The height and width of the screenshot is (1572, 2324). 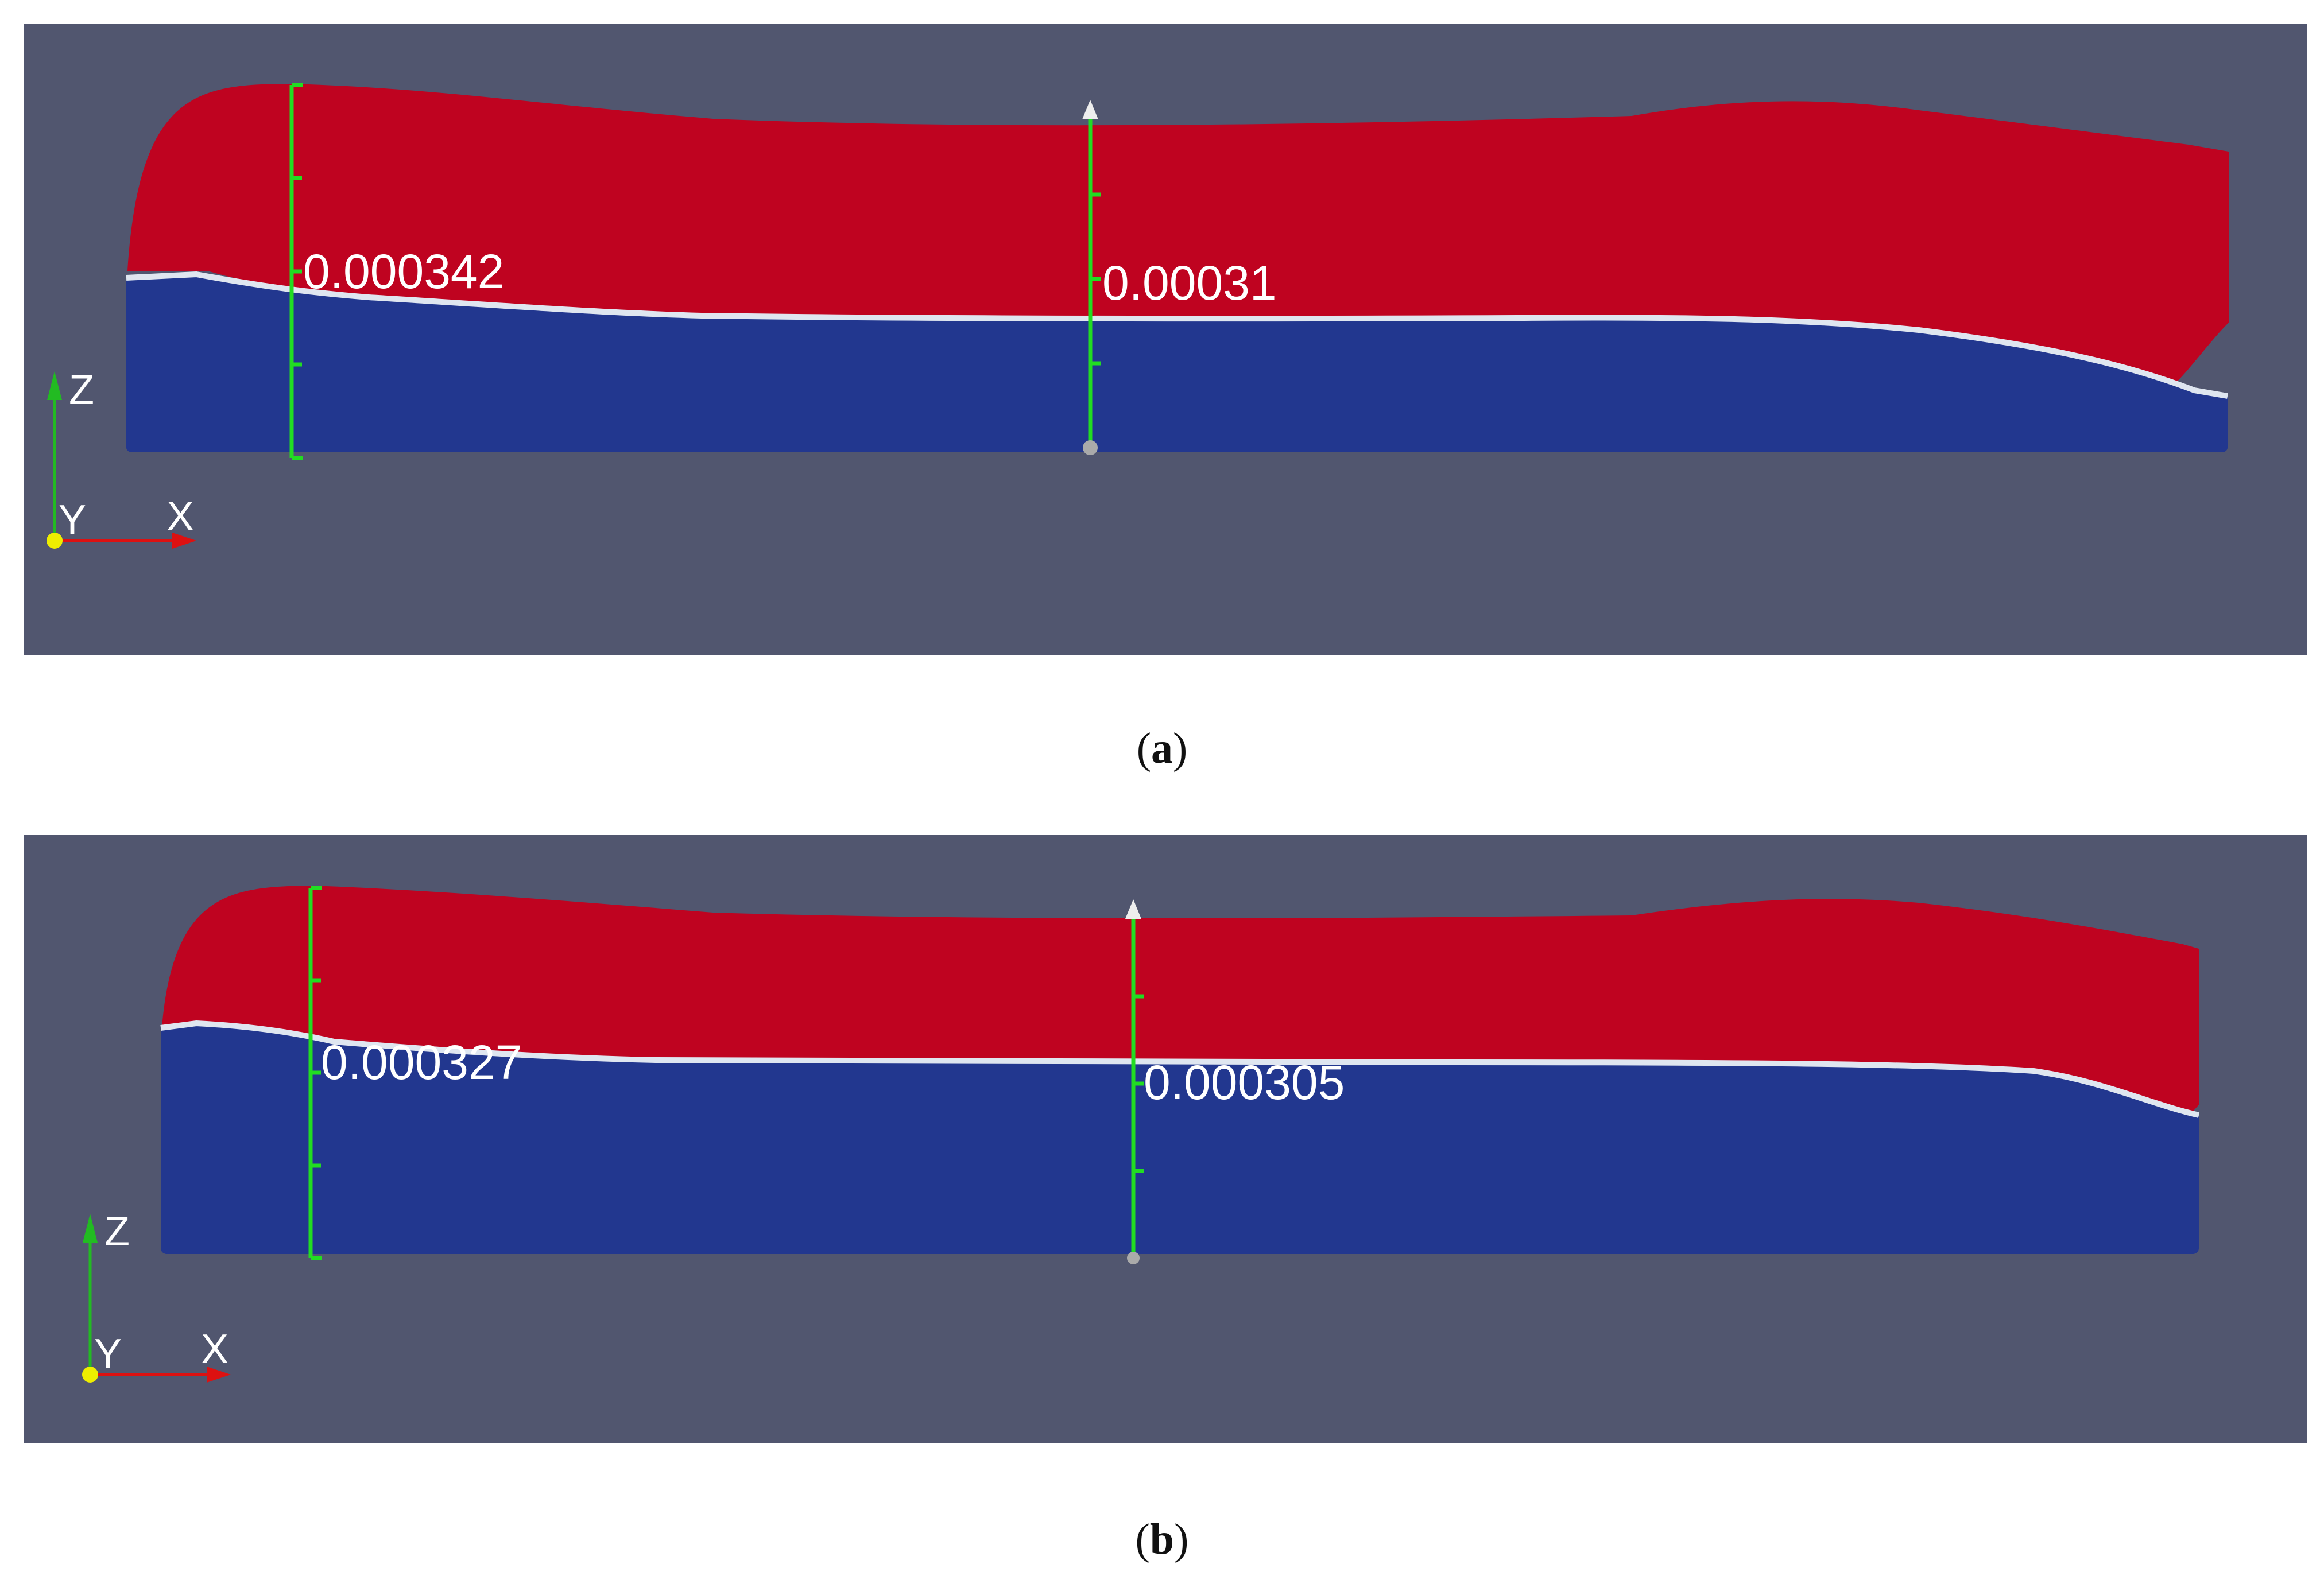 I want to click on caption-b: (b), so click(x=1162, y=1539).